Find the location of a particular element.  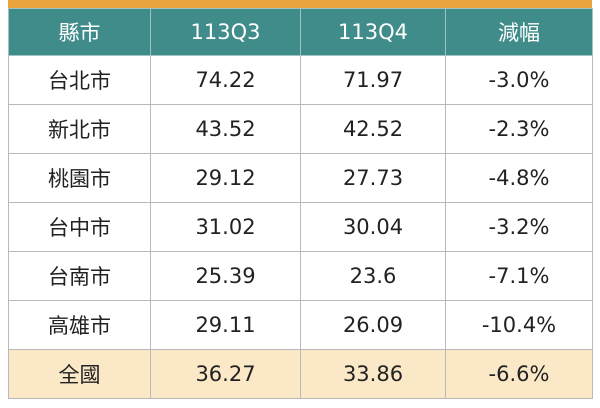

table-cell: 33.86 is located at coordinates (373, 374).